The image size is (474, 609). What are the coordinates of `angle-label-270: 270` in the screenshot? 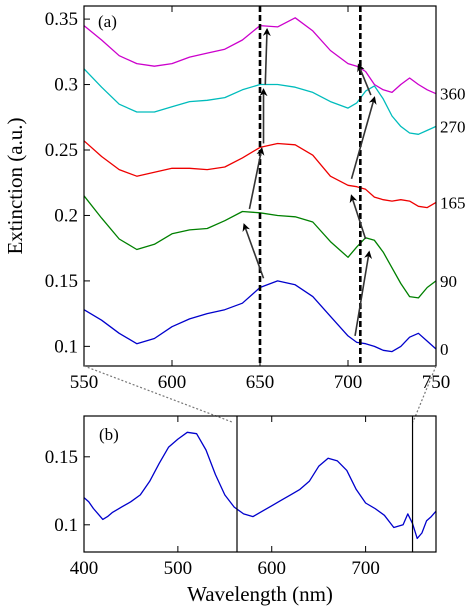 It's located at (453, 126).